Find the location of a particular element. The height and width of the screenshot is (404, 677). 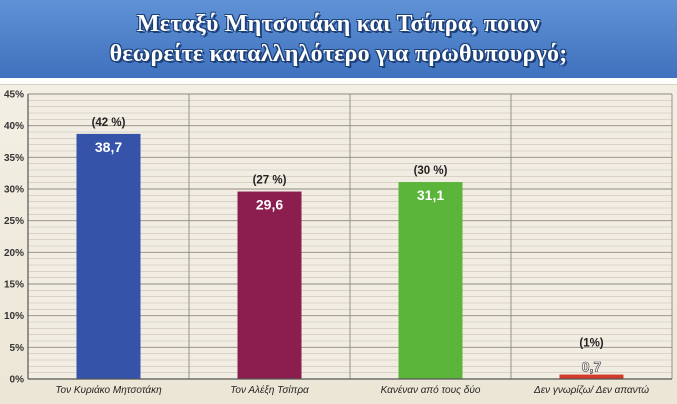

bar-annotation: (1%) is located at coordinates (591, 344).